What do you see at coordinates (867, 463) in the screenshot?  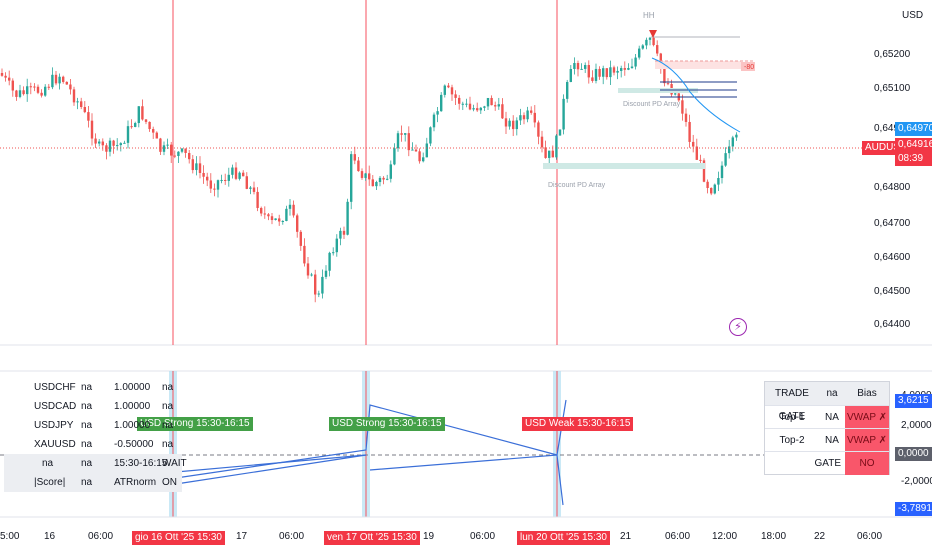 I see `trade-gate-result: NO` at bounding box center [867, 463].